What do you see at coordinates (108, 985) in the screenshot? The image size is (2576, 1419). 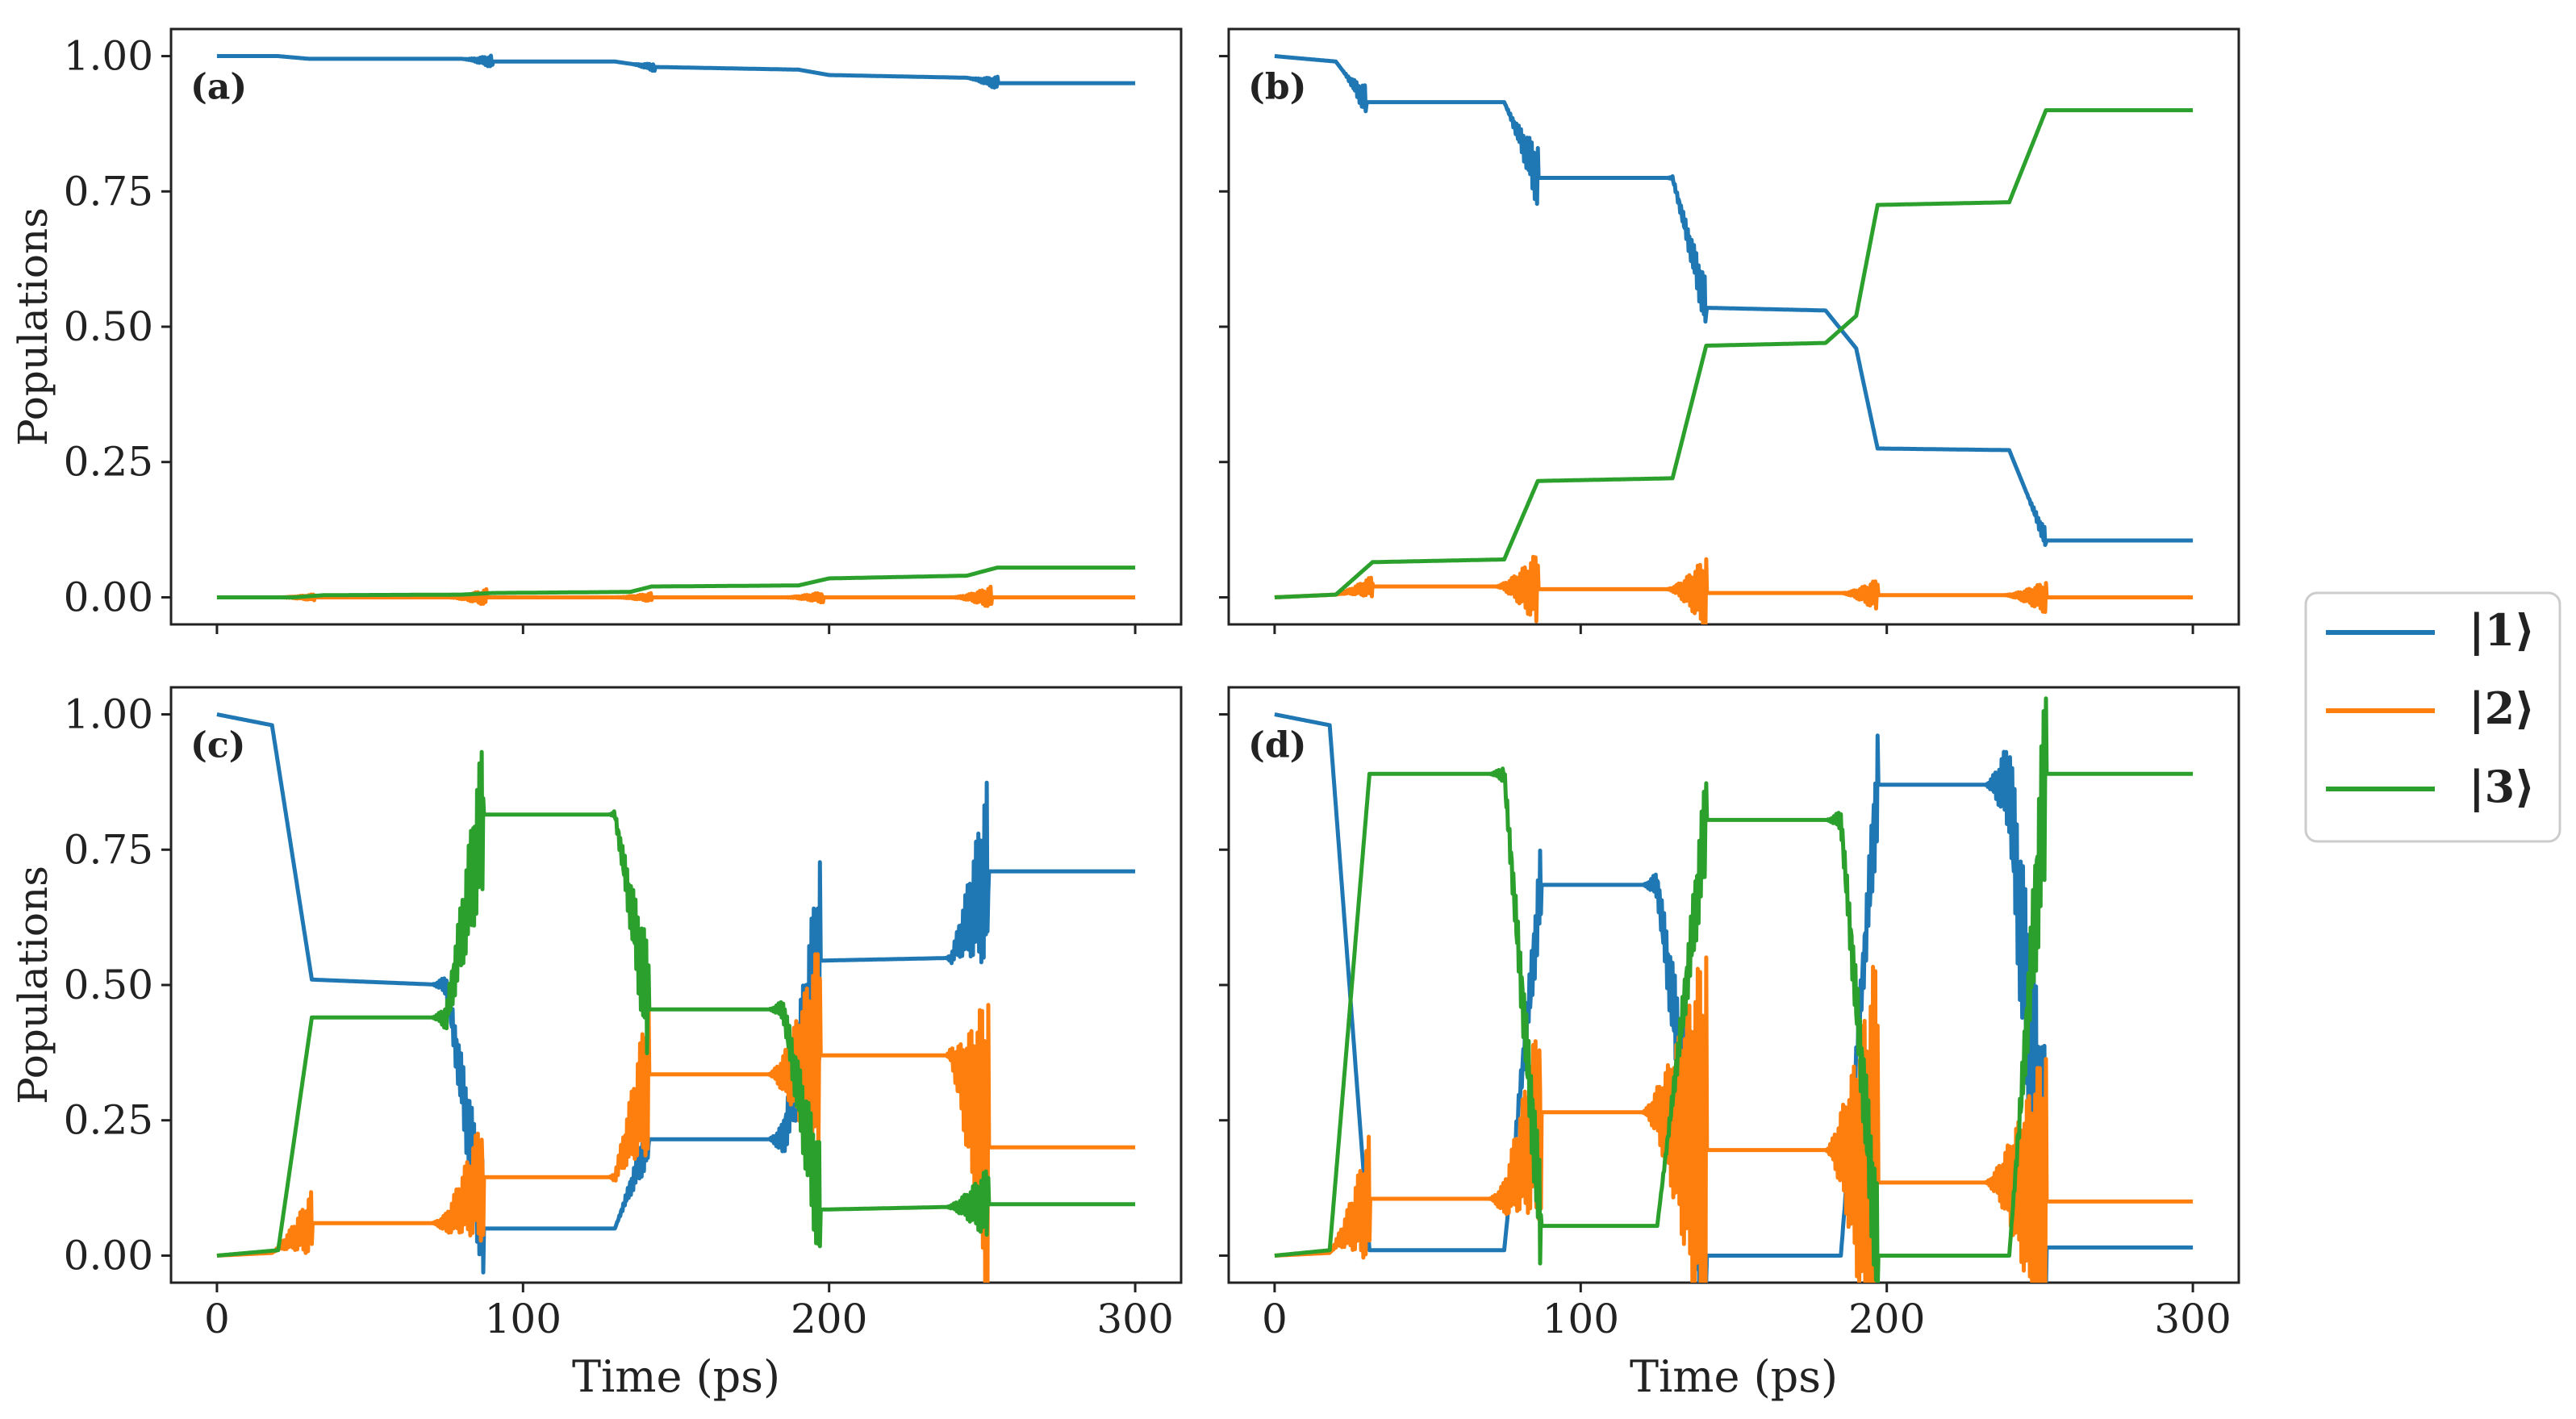 I see `panel-c-ytick-label-2: 0.50` at bounding box center [108, 985].